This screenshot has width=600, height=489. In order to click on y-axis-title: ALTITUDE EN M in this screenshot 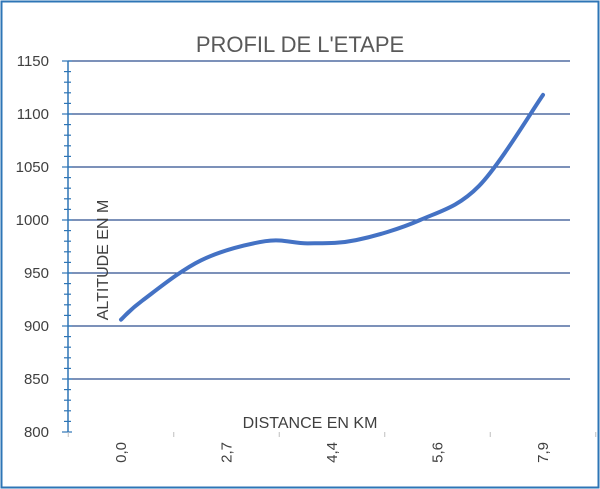, I will do `click(103, 260)`.